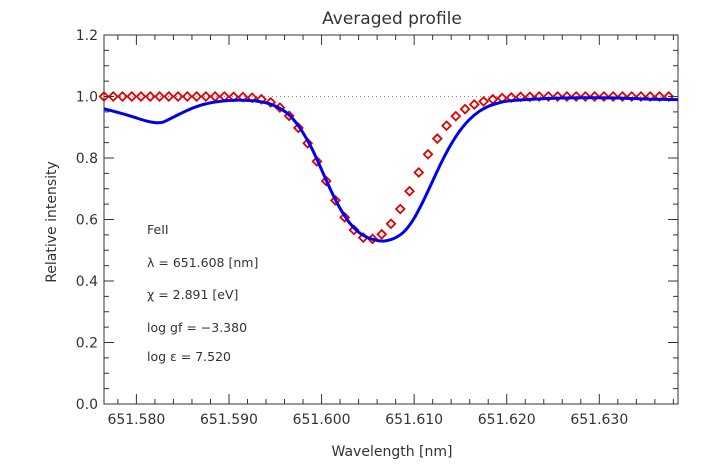 This screenshot has width=709, height=472. What do you see at coordinates (392, 19) in the screenshot?
I see `chart-title: Averaged profile` at bounding box center [392, 19].